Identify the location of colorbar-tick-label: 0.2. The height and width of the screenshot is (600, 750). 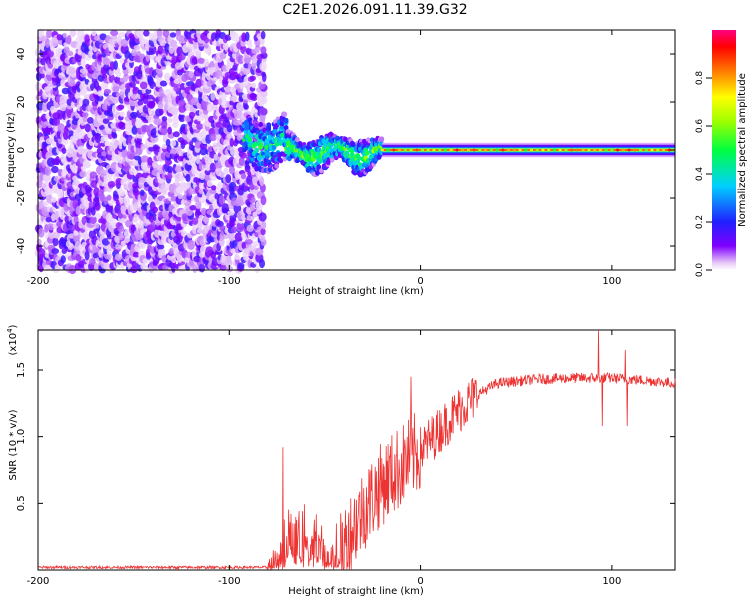
(700, 222).